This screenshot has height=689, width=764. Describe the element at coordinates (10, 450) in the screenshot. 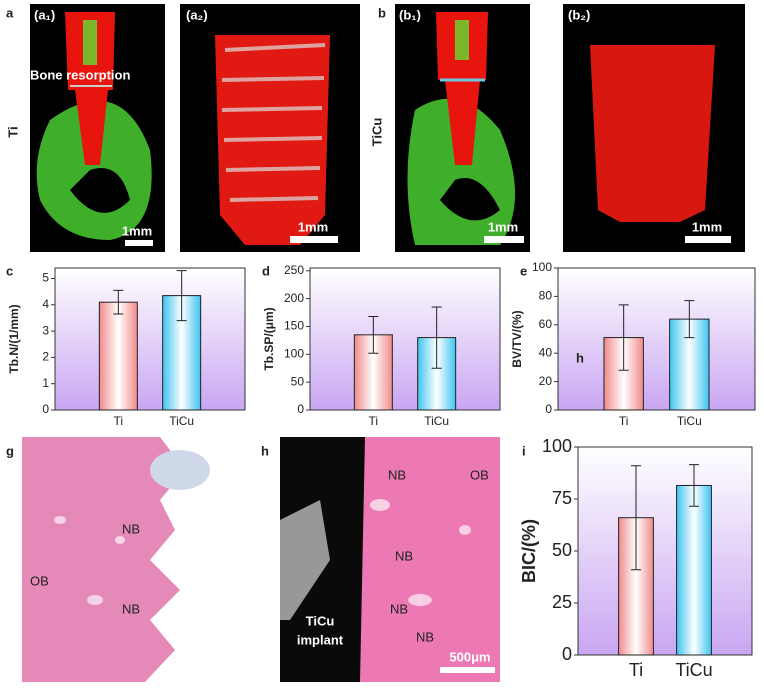

I see `panel-letter: g` at that location.